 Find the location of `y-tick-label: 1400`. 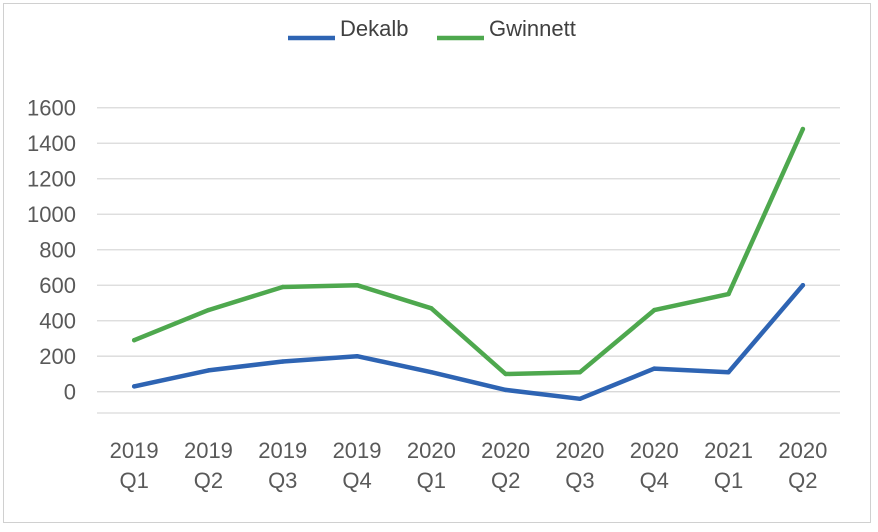

y-tick-label: 1400 is located at coordinates (51, 143).